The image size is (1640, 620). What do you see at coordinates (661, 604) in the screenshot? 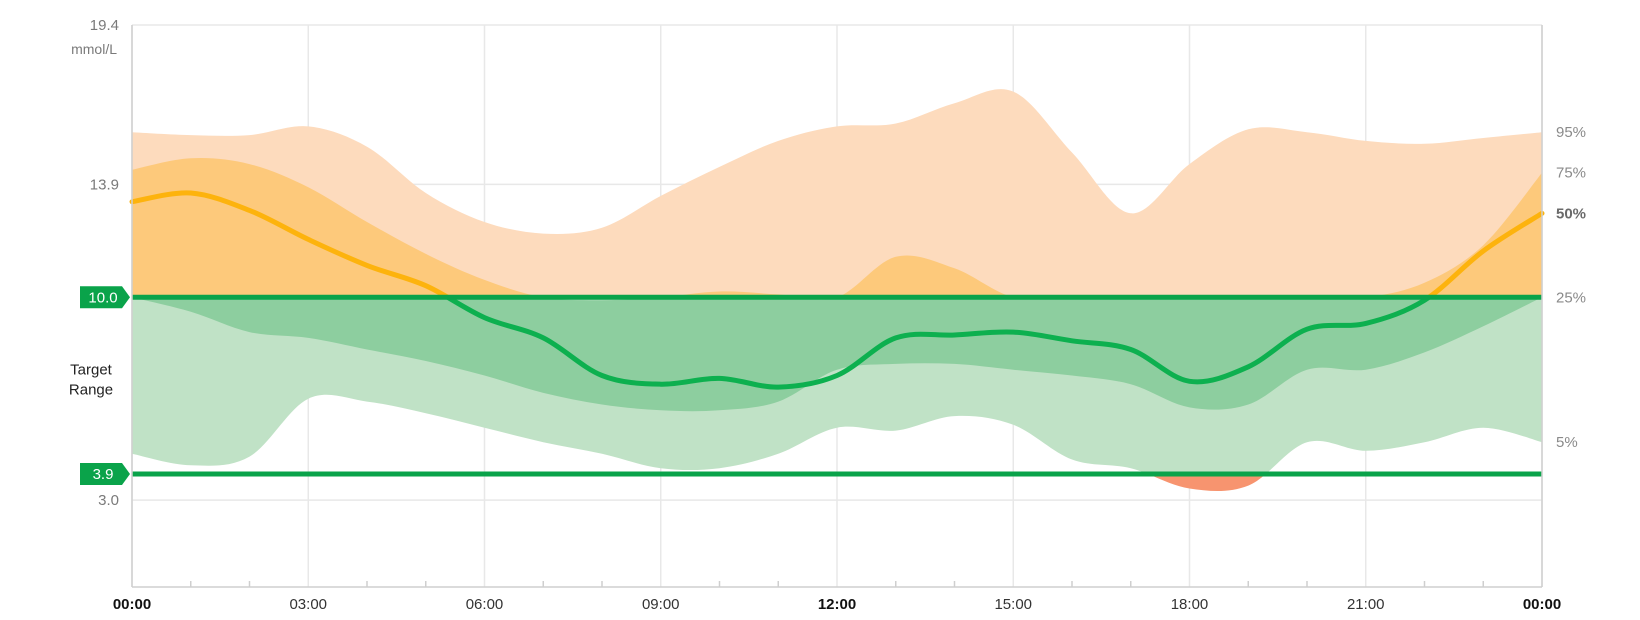
I see `x-tick-label-3: 09:00` at bounding box center [661, 604].